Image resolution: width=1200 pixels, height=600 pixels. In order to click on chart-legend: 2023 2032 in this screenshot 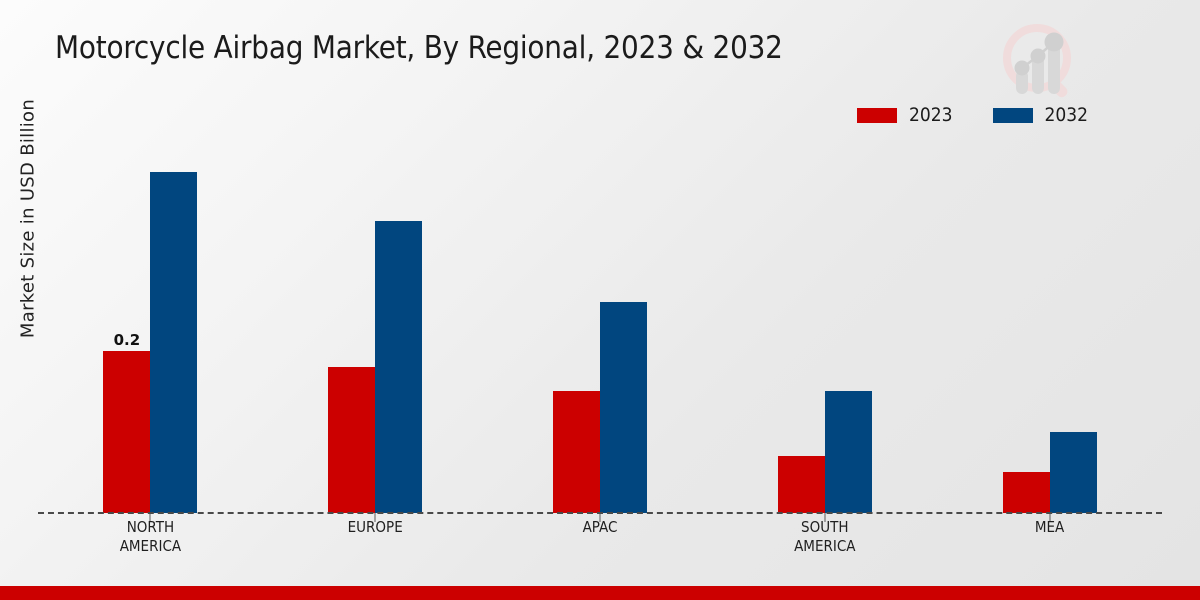, I will do `click(972, 115)`.